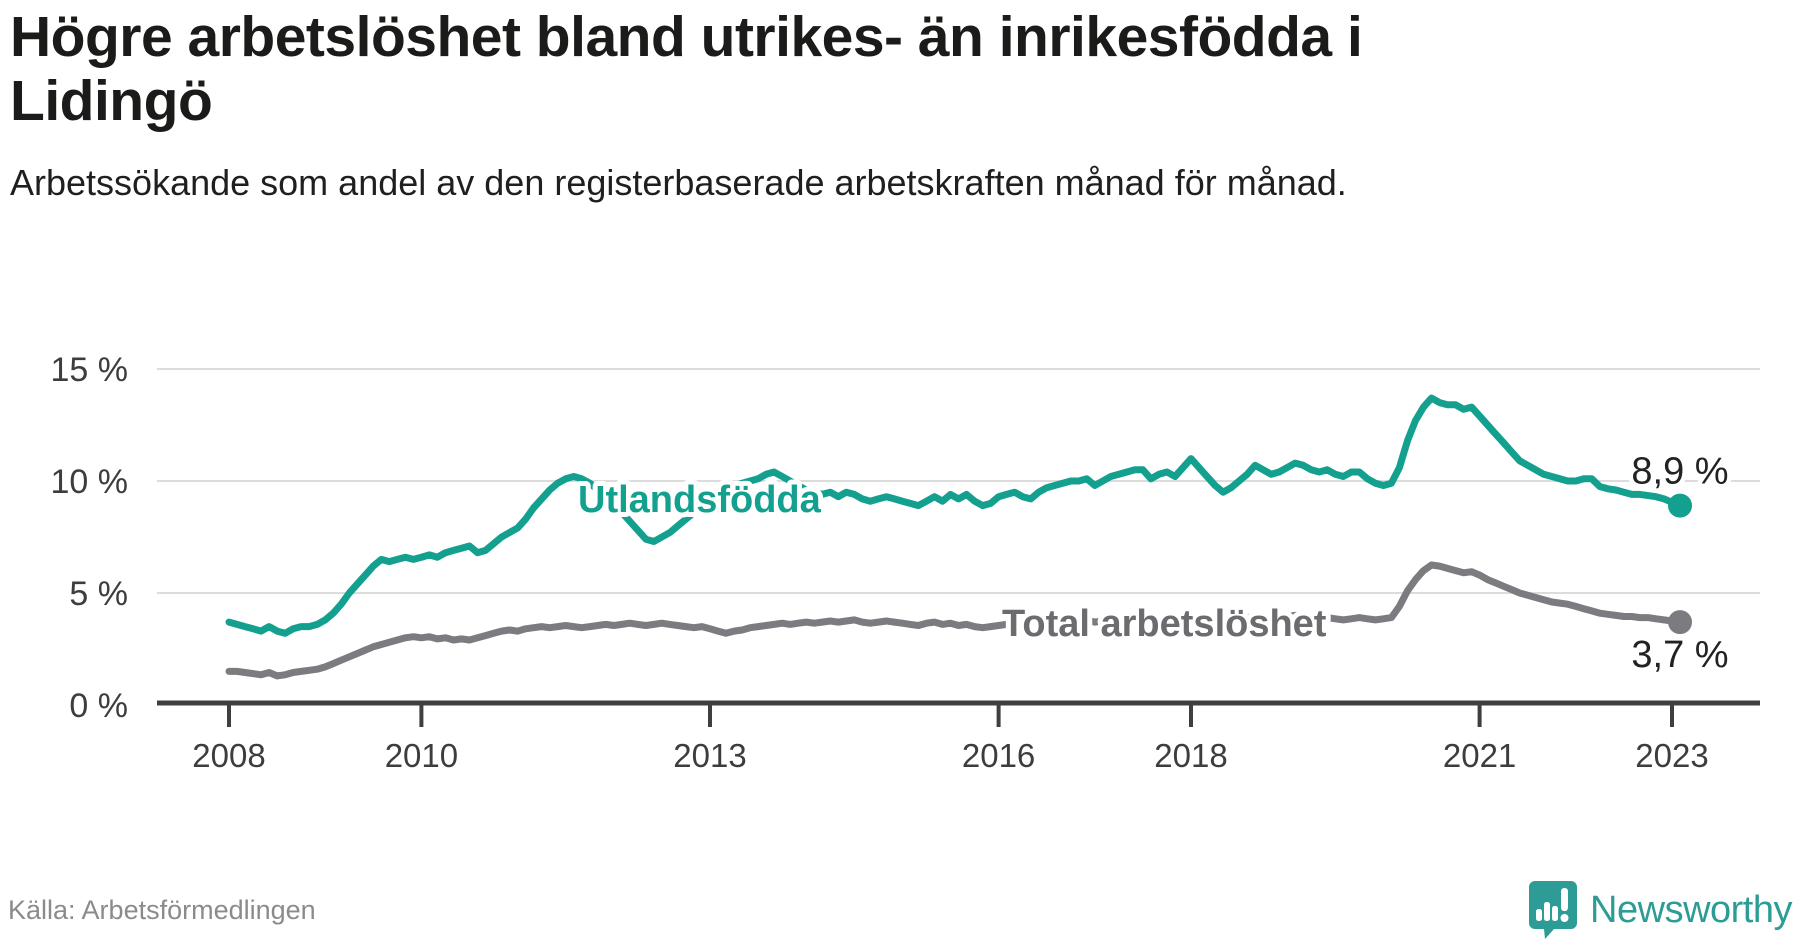  Describe the element at coordinates (98, 706) in the screenshot. I see `y-axis-label-0: 0 %` at that location.